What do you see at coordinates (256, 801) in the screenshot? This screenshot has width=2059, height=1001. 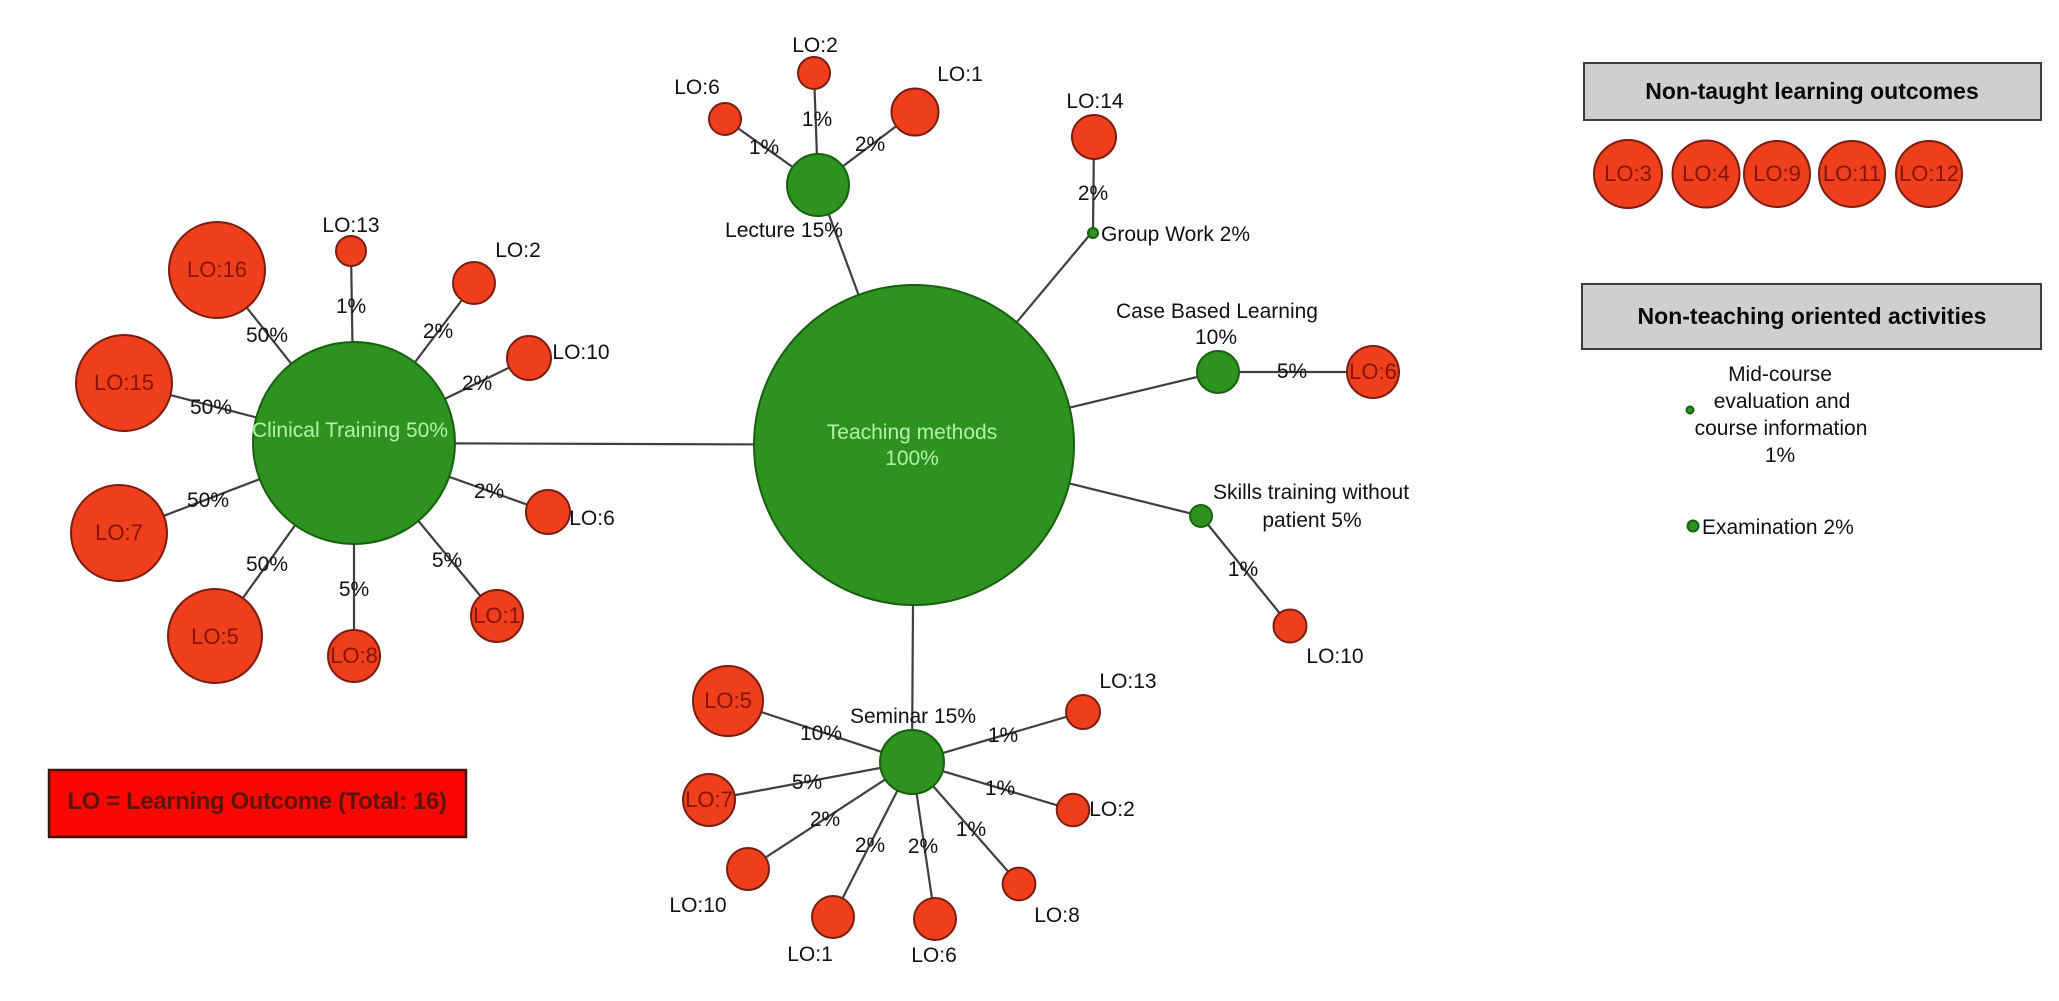 I see `svg-text:LO = Learning Outcome (Total:: LO = Learning Outcome (Total: 16)` at bounding box center [256, 801].